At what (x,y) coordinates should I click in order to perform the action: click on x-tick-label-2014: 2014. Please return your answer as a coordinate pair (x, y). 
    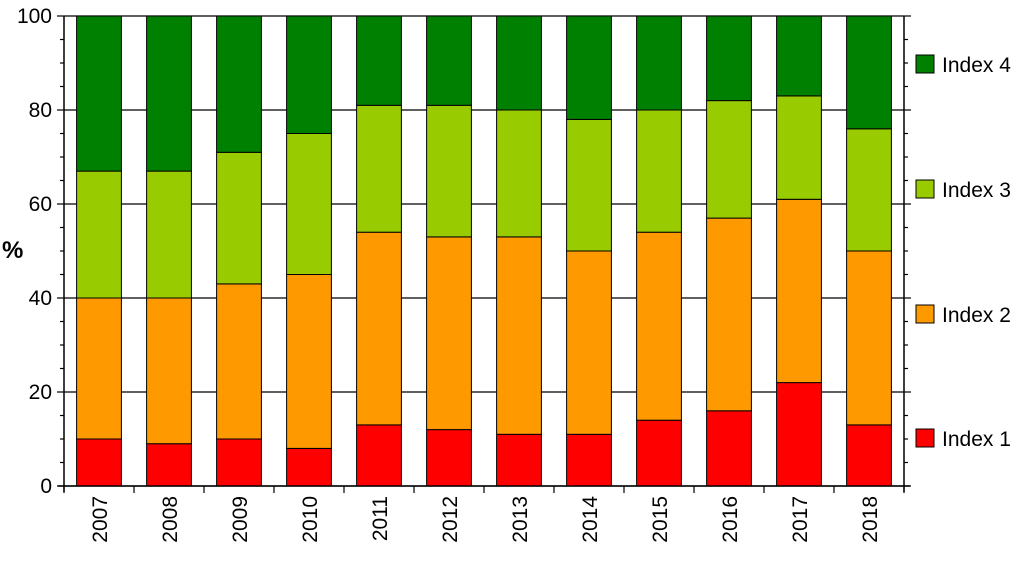
    Looking at the image, I should click on (590, 519).